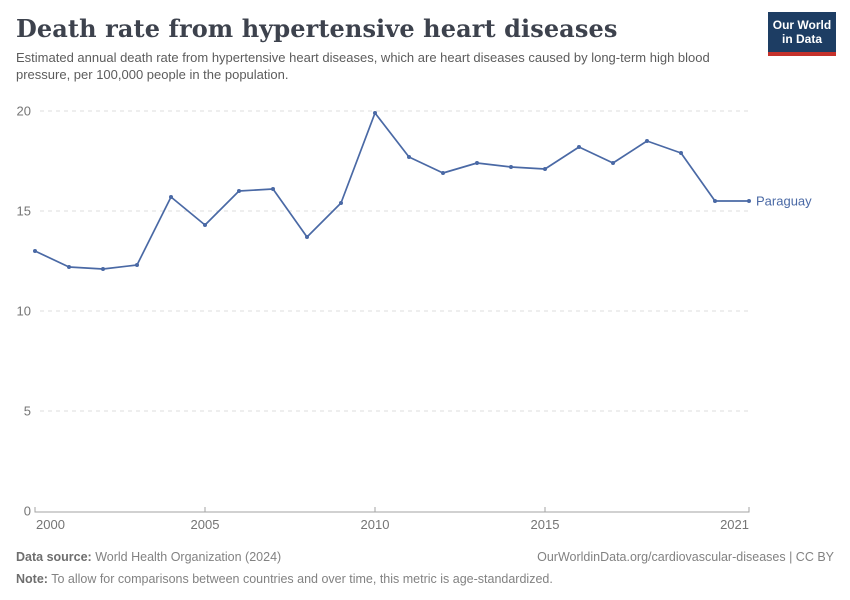  Describe the element at coordinates (681, 153) in the screenshot. I see `data-point-2019` at that location.